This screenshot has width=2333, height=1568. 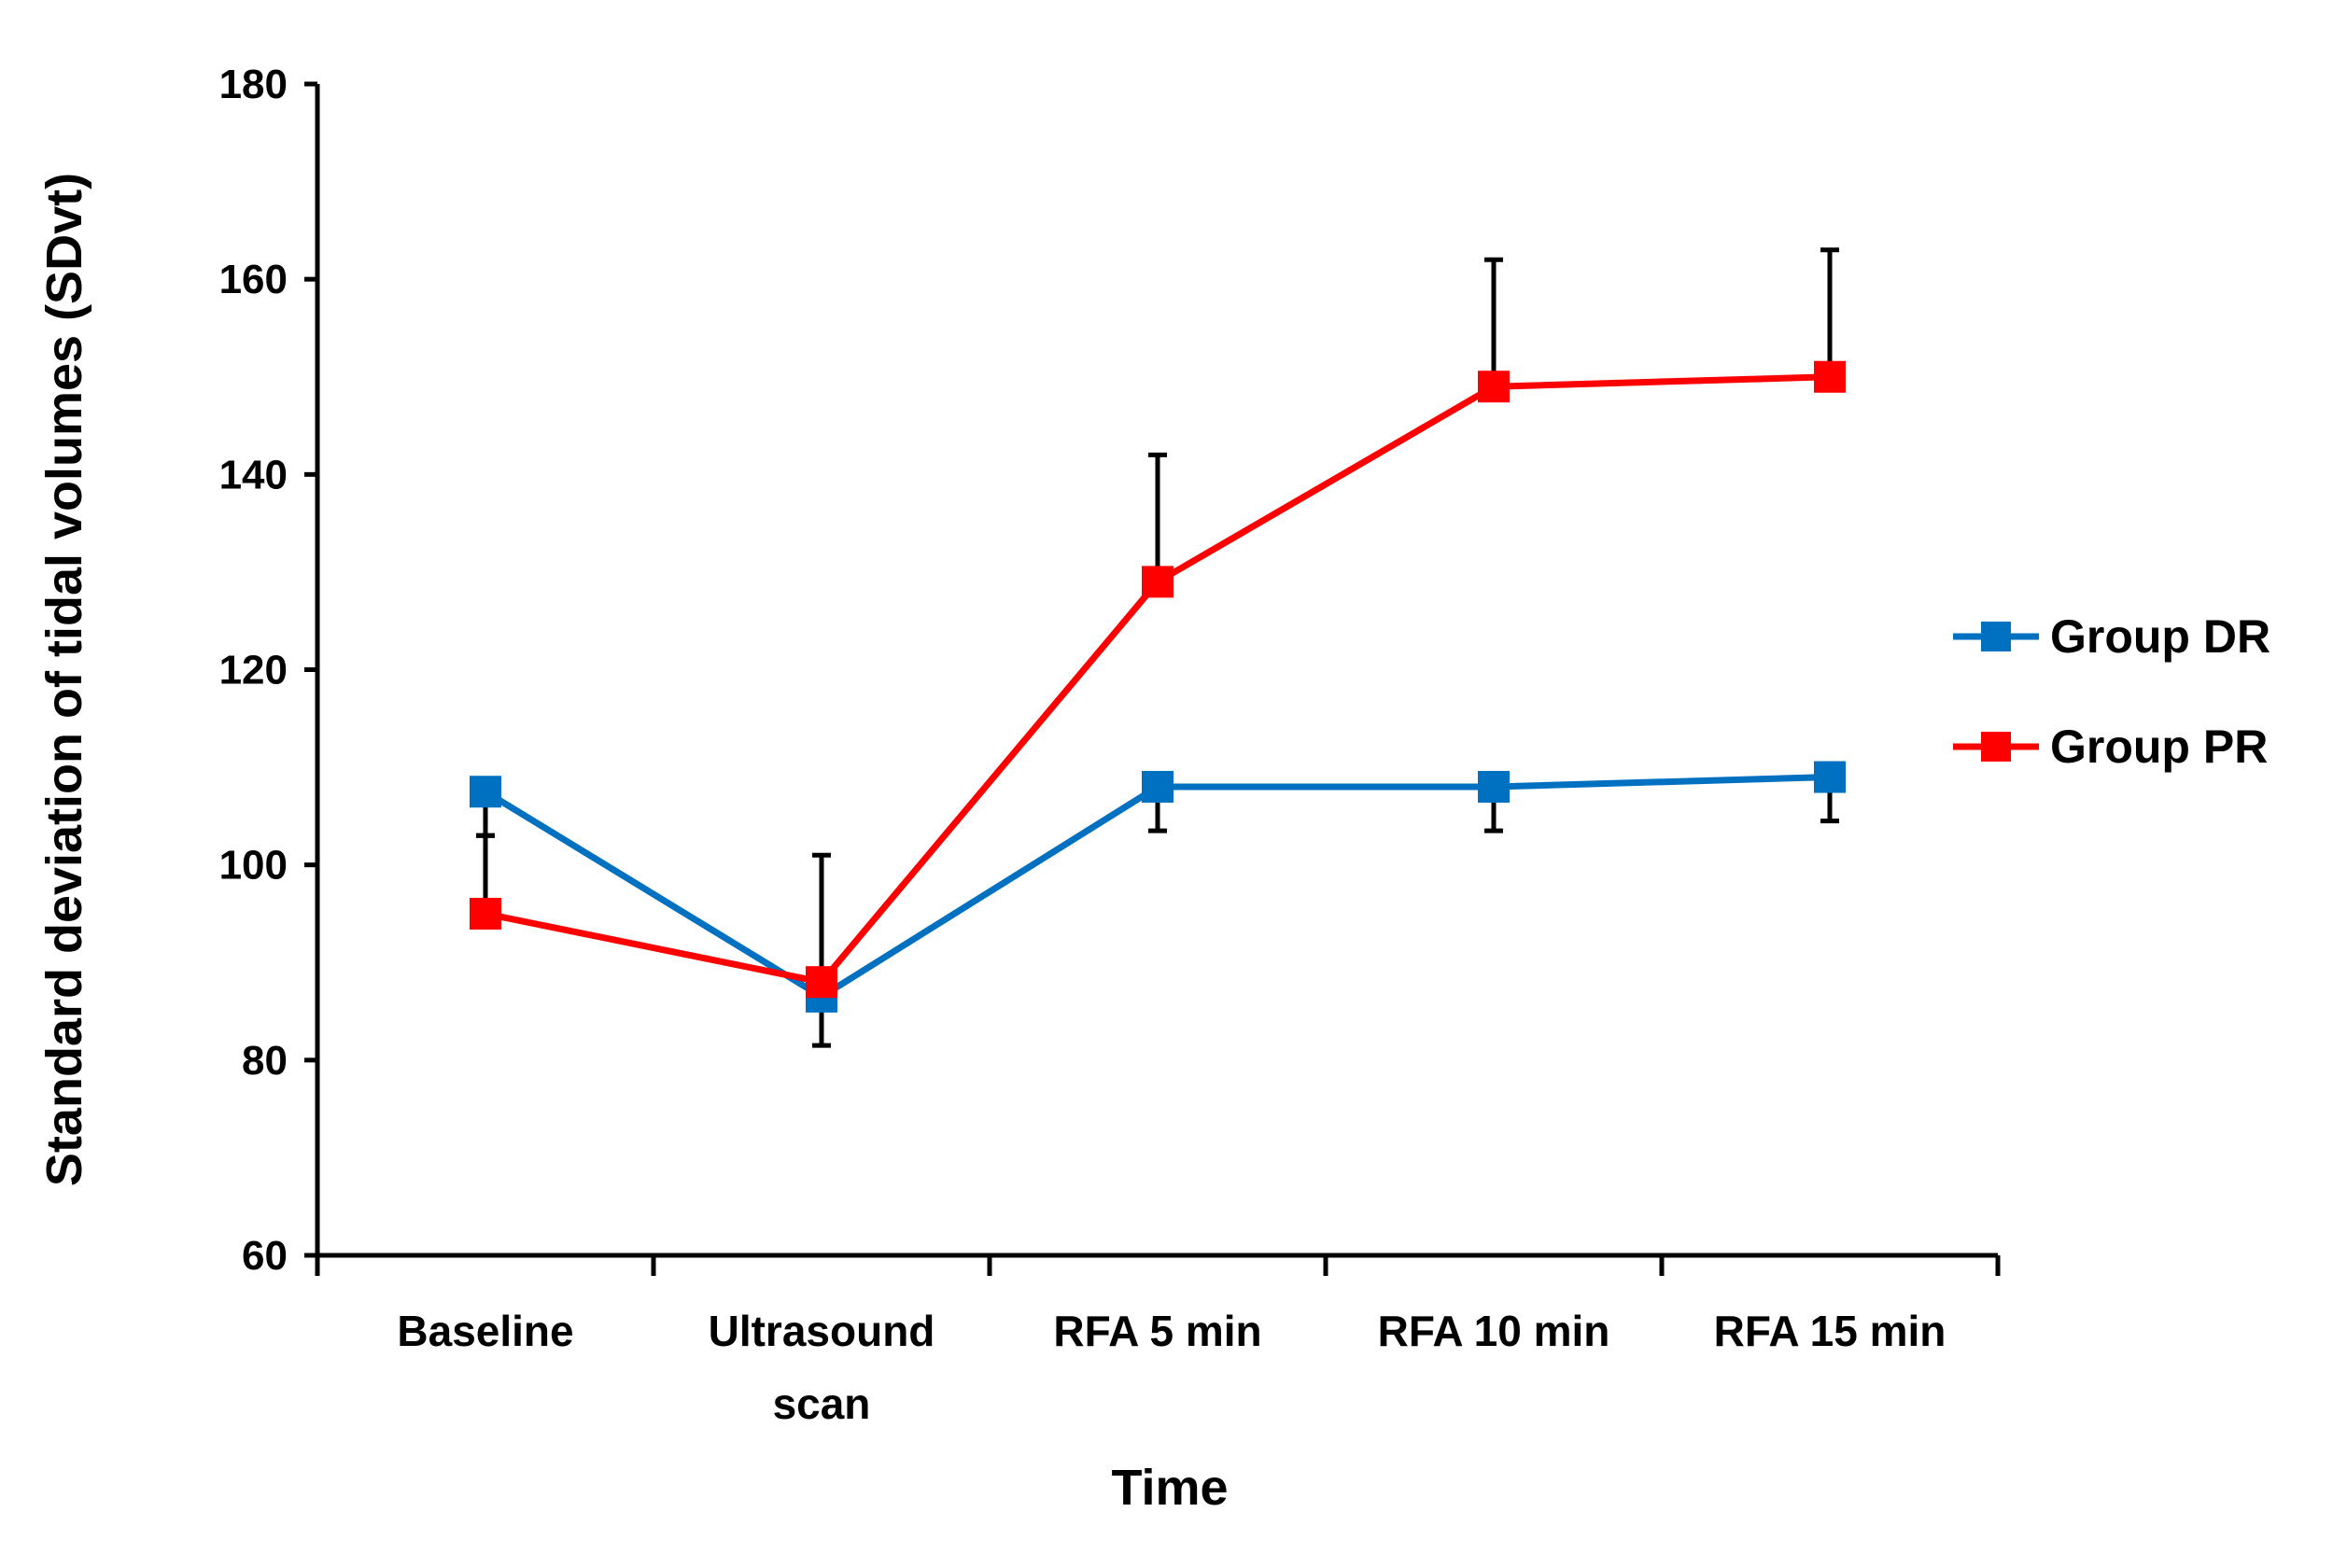 I want to click on legend-marker-group-pr, so click(x=1996, y=747).